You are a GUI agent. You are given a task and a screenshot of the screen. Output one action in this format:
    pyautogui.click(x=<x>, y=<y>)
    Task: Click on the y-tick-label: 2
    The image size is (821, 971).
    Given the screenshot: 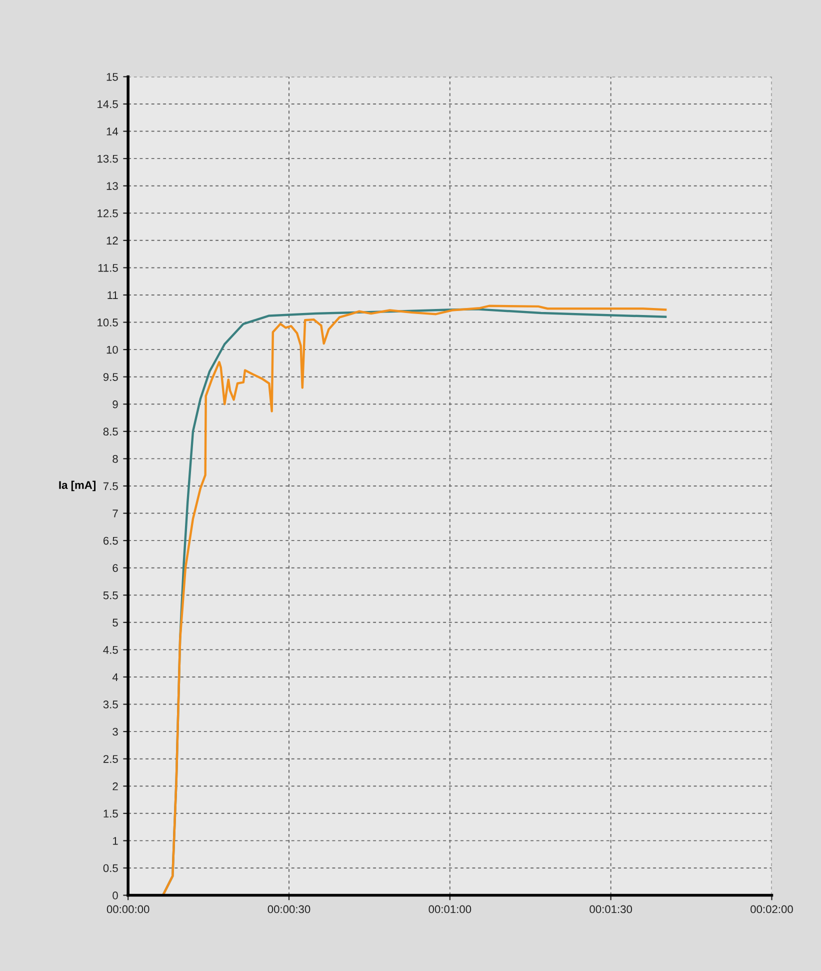 What is the action you would take?
    pyautogui.click(x=115, y=786)
    